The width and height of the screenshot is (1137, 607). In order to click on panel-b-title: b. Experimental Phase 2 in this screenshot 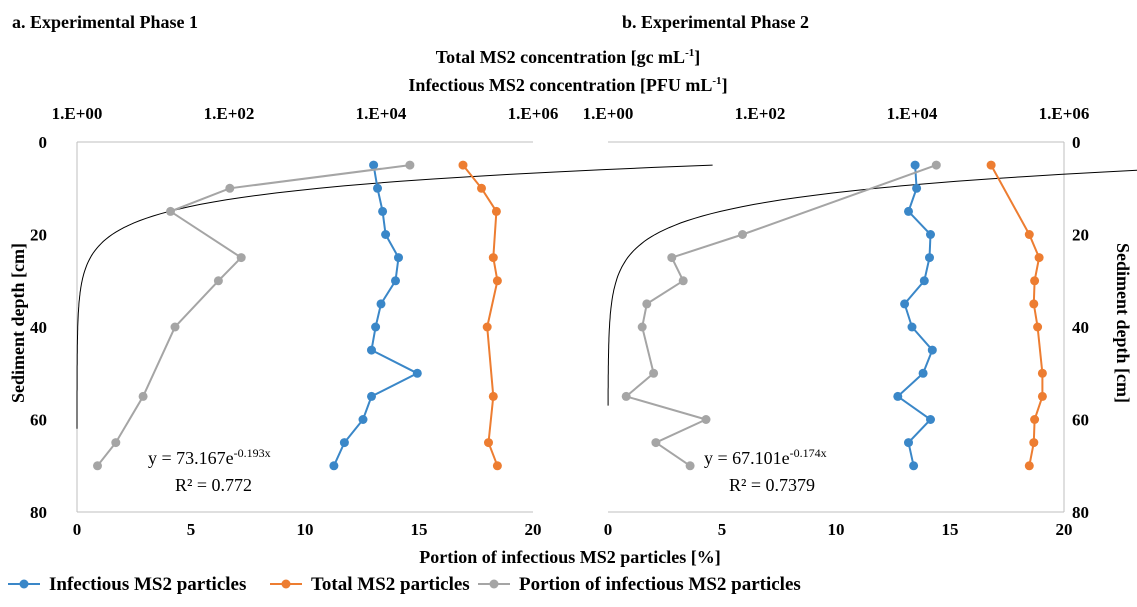, I will do `click(715, 22)`.